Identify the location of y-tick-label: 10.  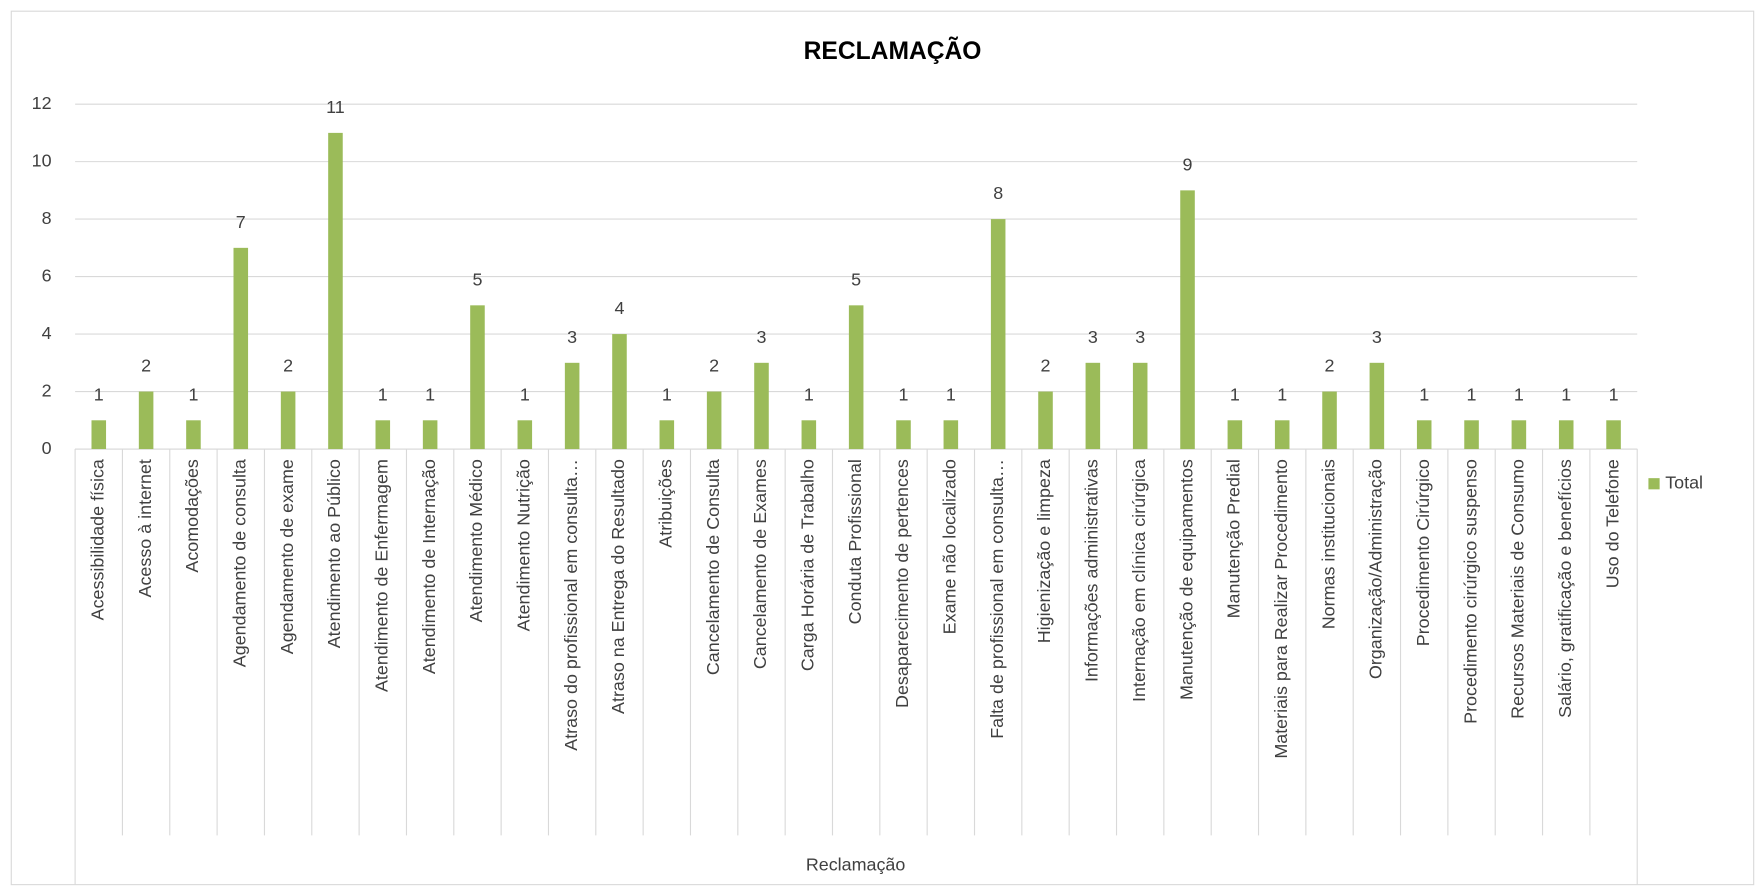
(42, 160).